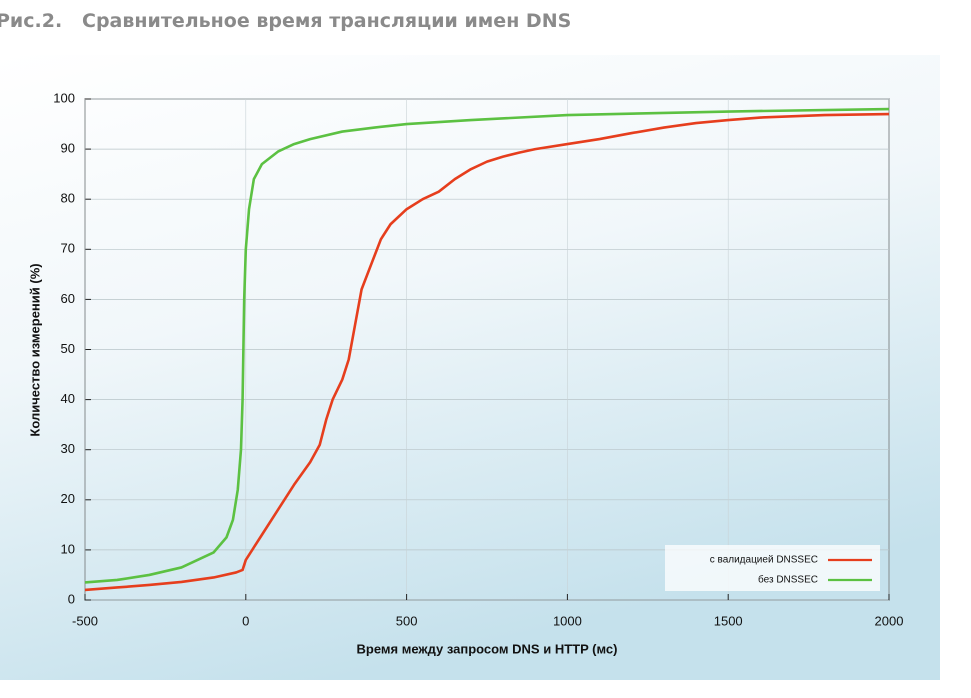  Describe the element at coordinates (64, 97) in the screenshot. I see `y-tick-label: 100` at that location.